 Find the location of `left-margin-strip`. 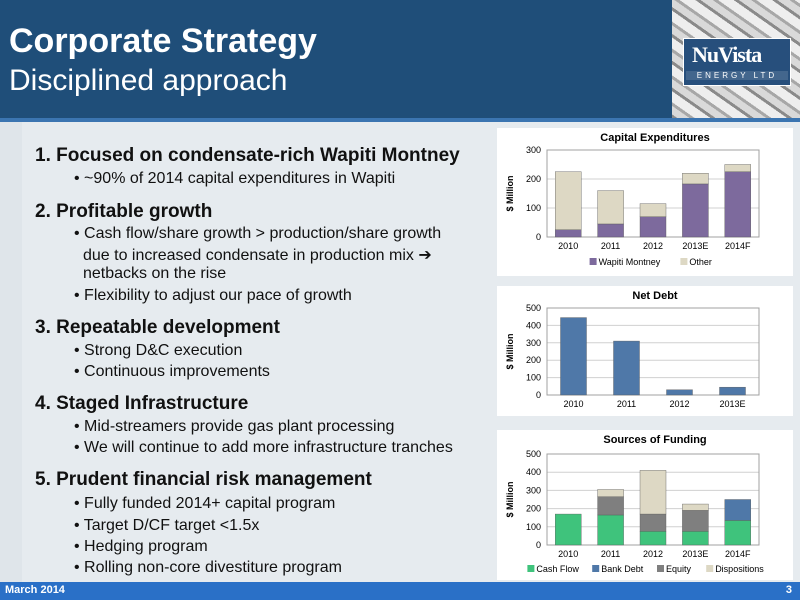

left-margin-strip is located at coordinates (11, 352).